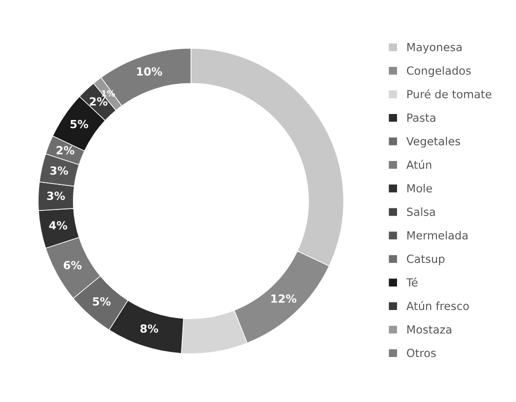 The image size is (516, 402). Describe the element at coordinates (437, 305) in the screenshot. I see `legend-label: Atún fresco` at that location.